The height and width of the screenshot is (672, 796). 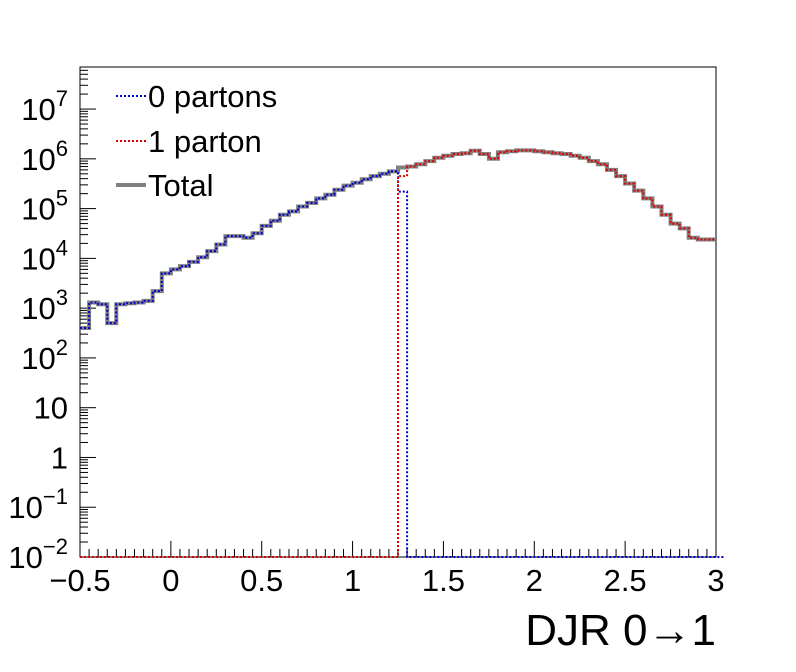 I want to click on x-tick-label-0: −0.5, so click(x=79, y=580).